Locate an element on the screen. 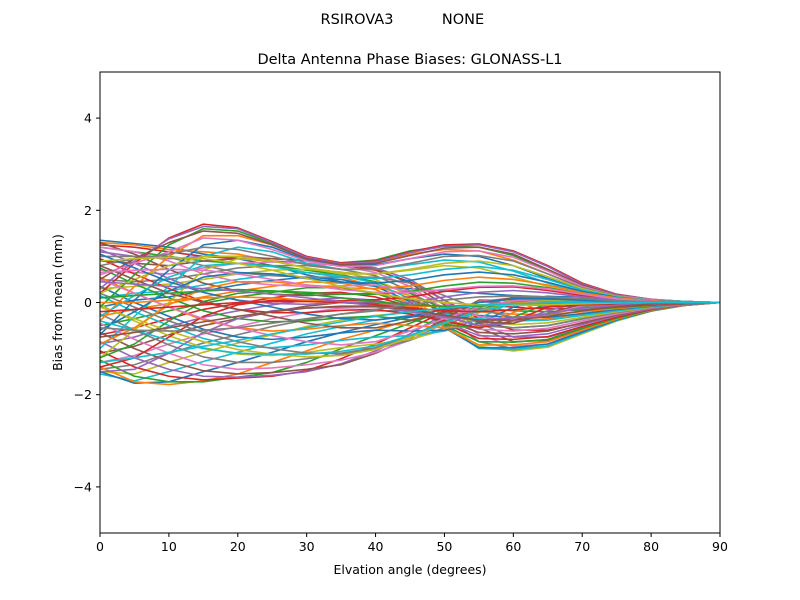  y-tick-label: 0 is located at coordinates (88, 302).